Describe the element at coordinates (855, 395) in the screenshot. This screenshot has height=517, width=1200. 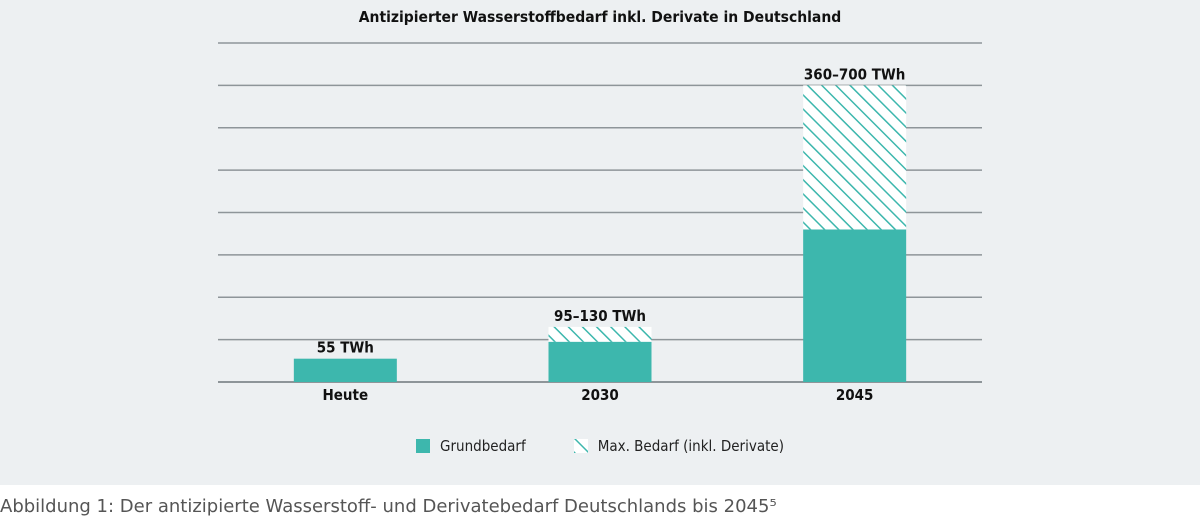
I see `x-tick-label: 2045` at that location.